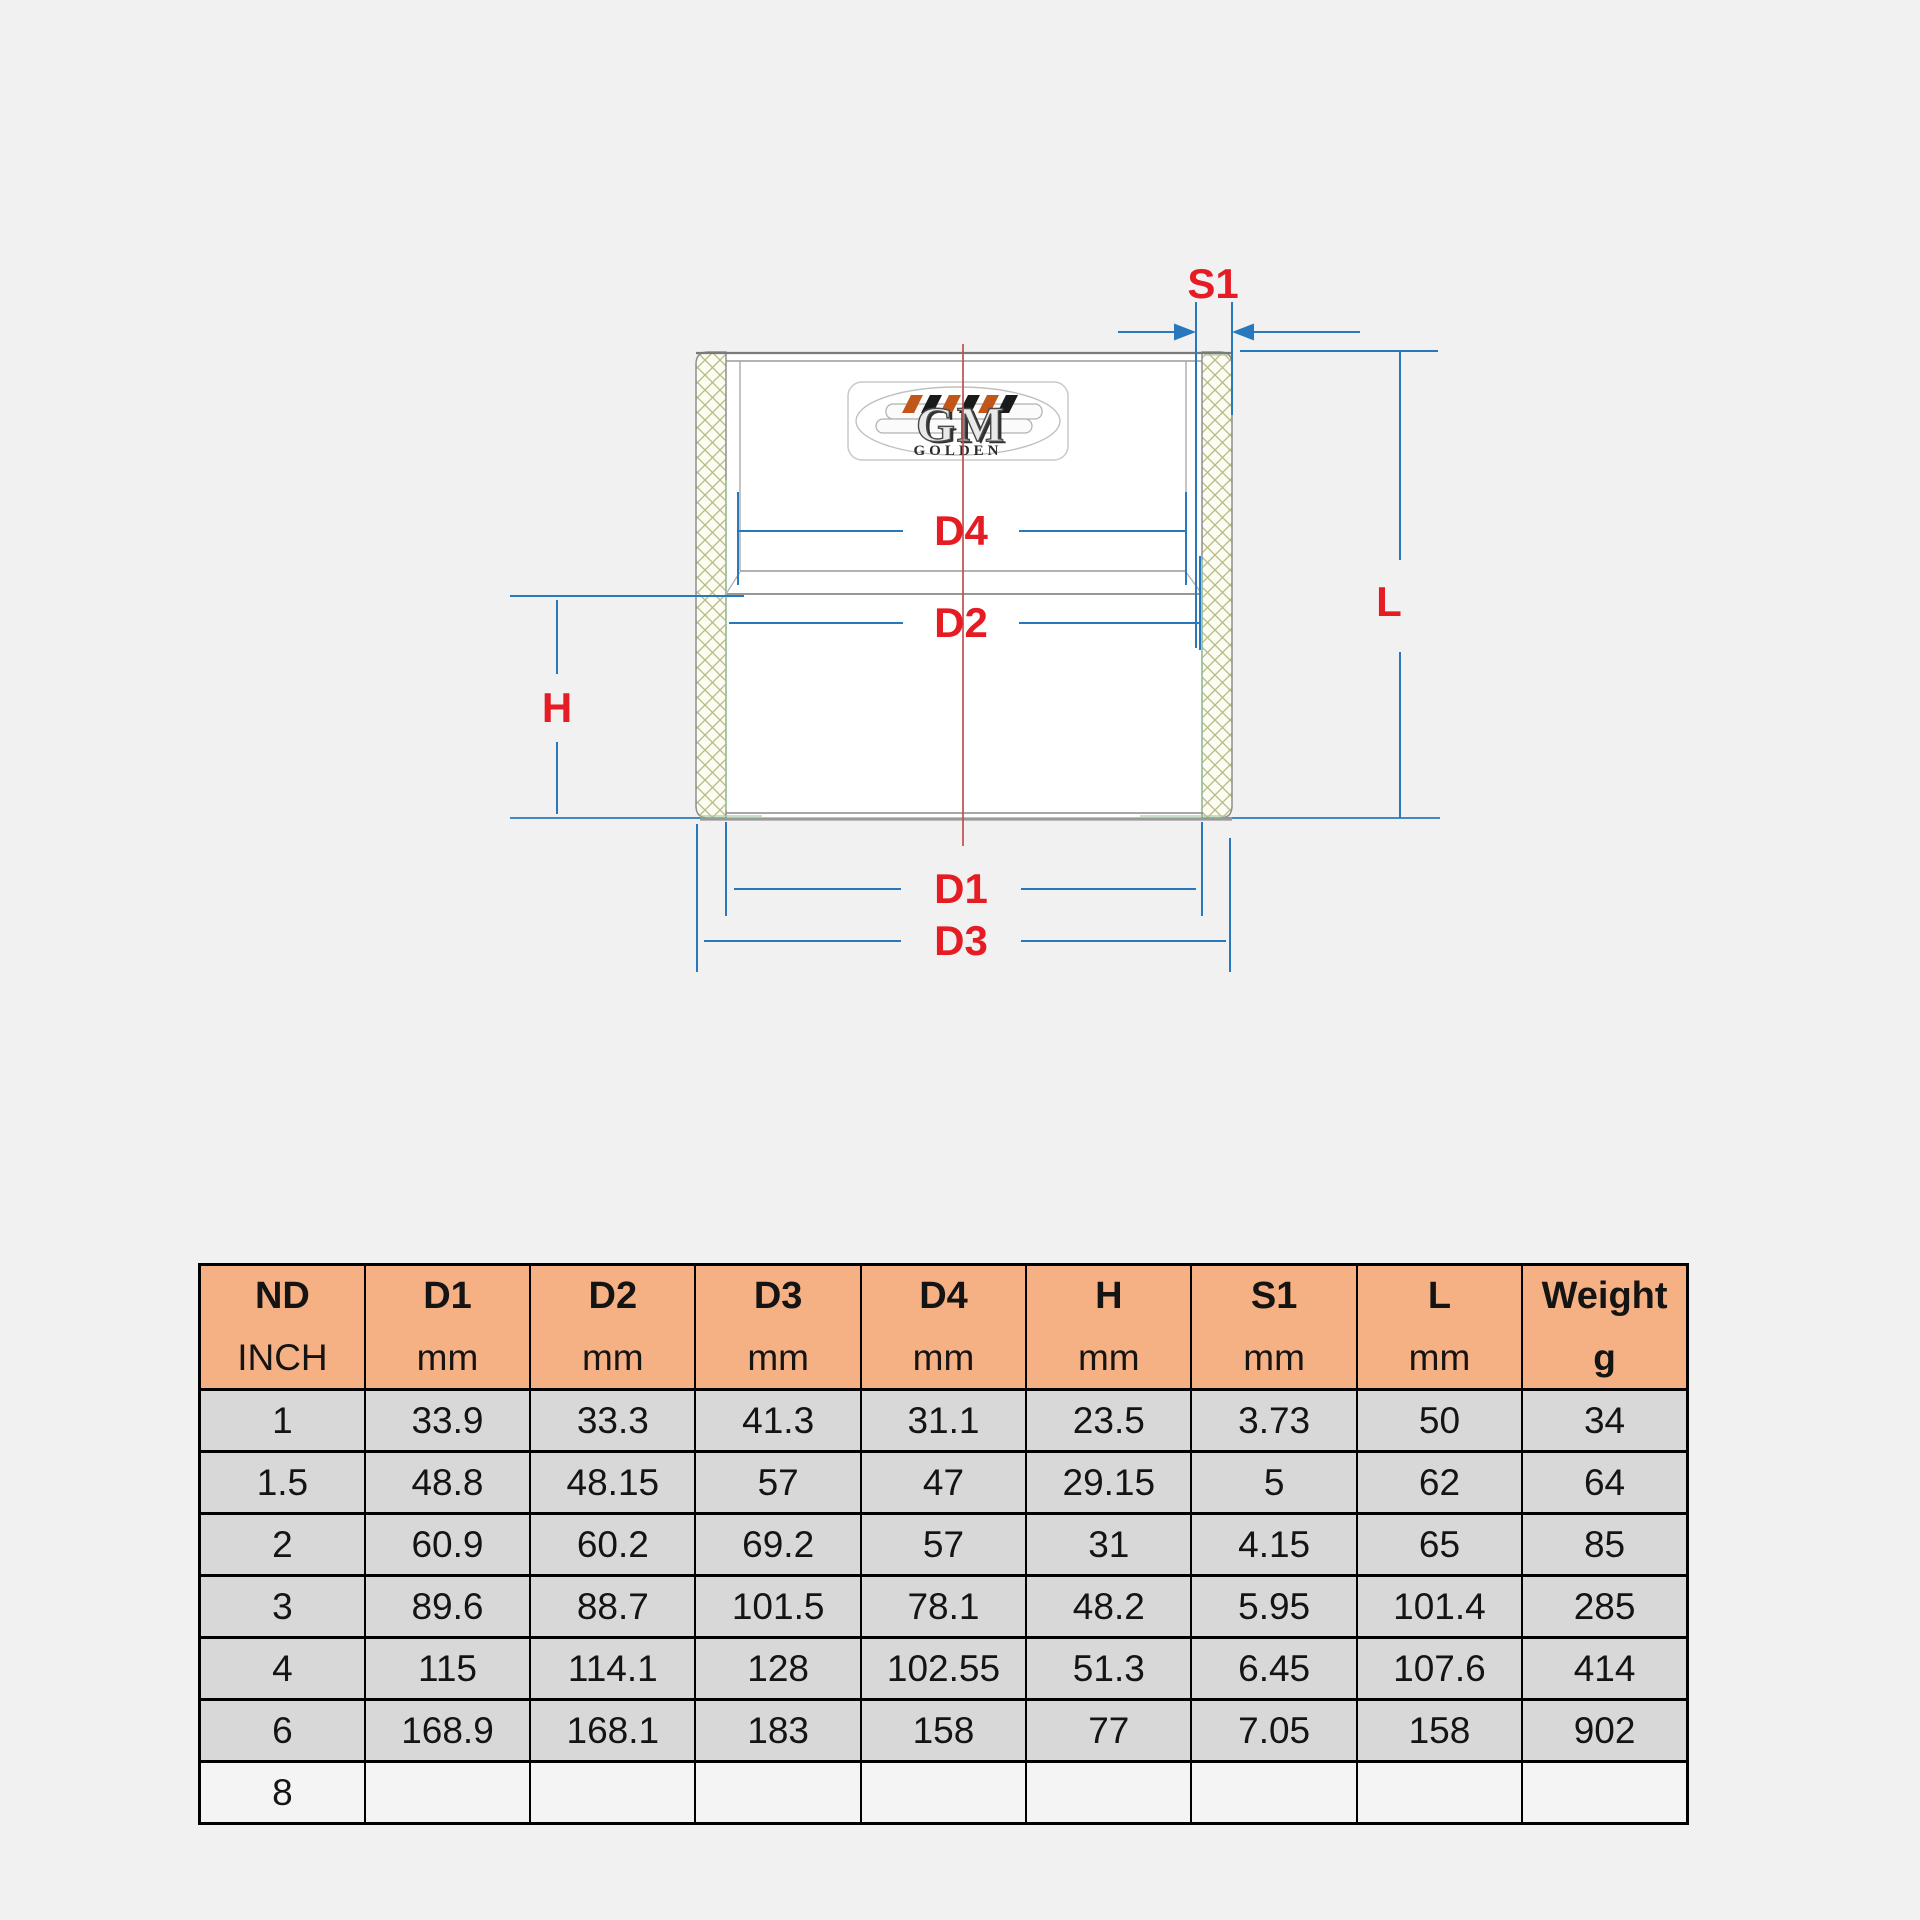 The image size is (1920, 1920). I want to click on dim-d2, so click(965, 603).